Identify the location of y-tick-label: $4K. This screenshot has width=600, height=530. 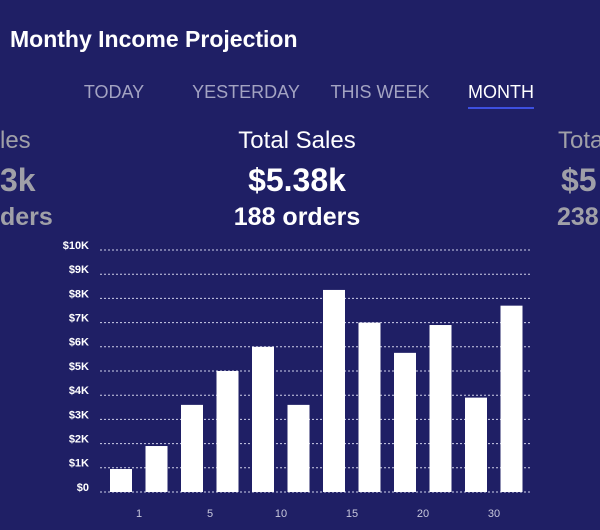
(79, 391).